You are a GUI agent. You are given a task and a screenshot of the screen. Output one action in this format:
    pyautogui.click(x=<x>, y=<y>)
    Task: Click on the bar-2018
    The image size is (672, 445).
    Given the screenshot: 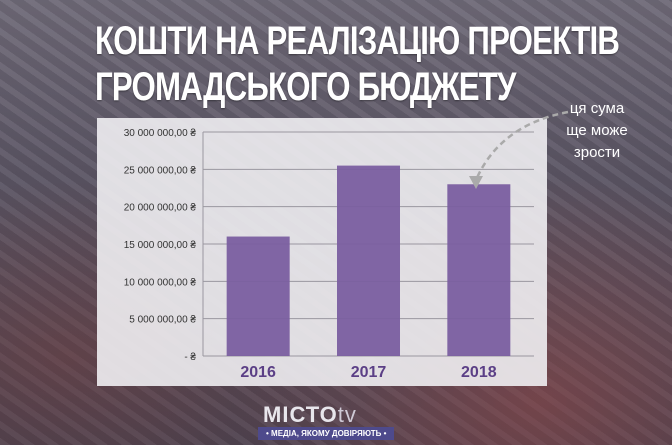 What is the action you would take?
    pyautogui.click(x=479, y=270)
    